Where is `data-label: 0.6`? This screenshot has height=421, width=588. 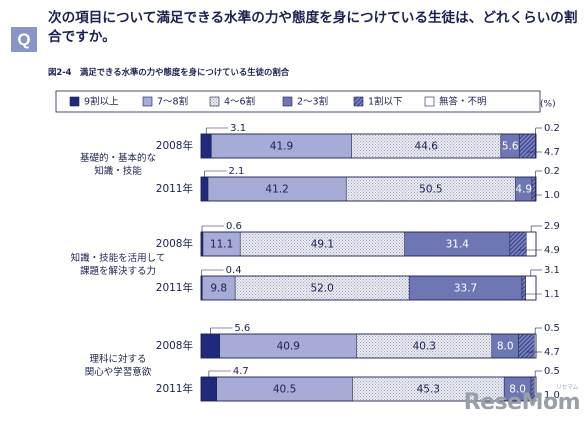
data-label: 0.6 is located at coordinates (234, 226).